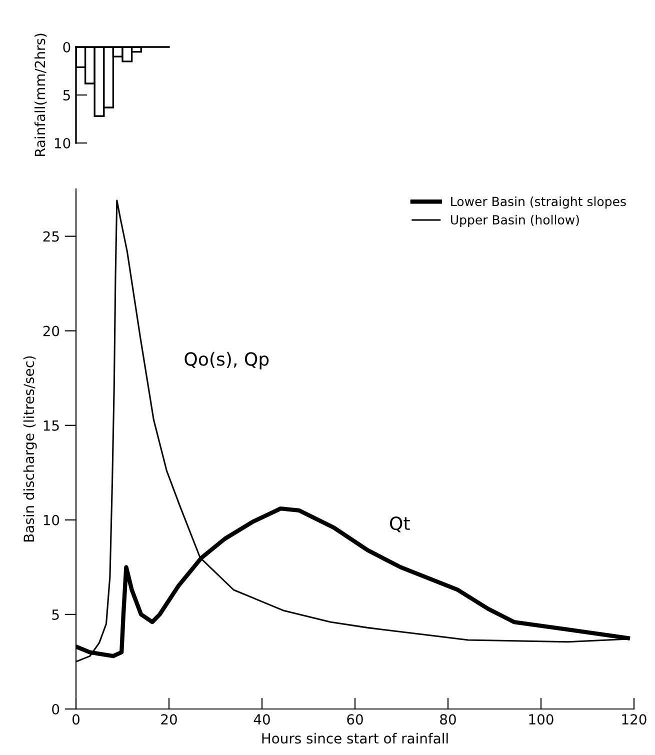  Describe the element at coordinates (51, 425) in the screenshot. I see `y-tick-label: 15` at that location.